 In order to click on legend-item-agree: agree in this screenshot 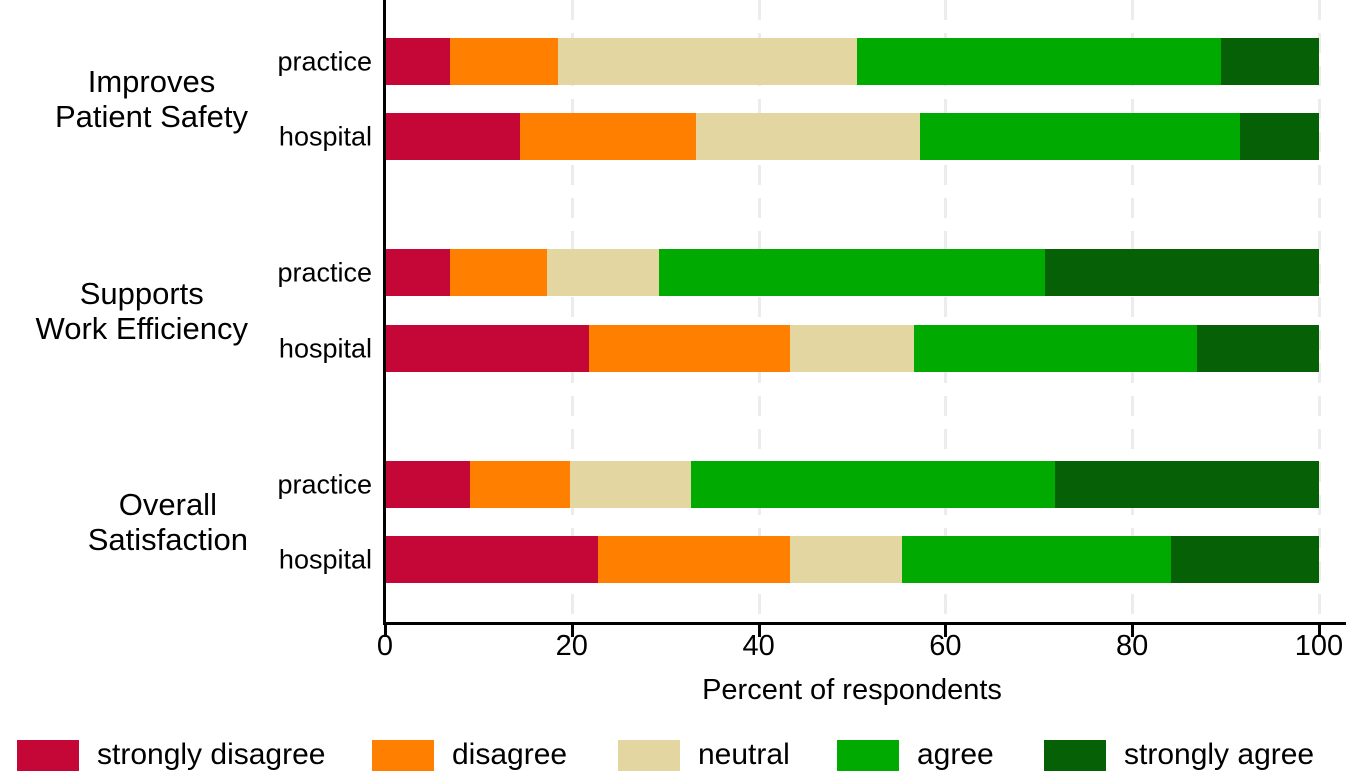, I will do `click(915, 755)`.